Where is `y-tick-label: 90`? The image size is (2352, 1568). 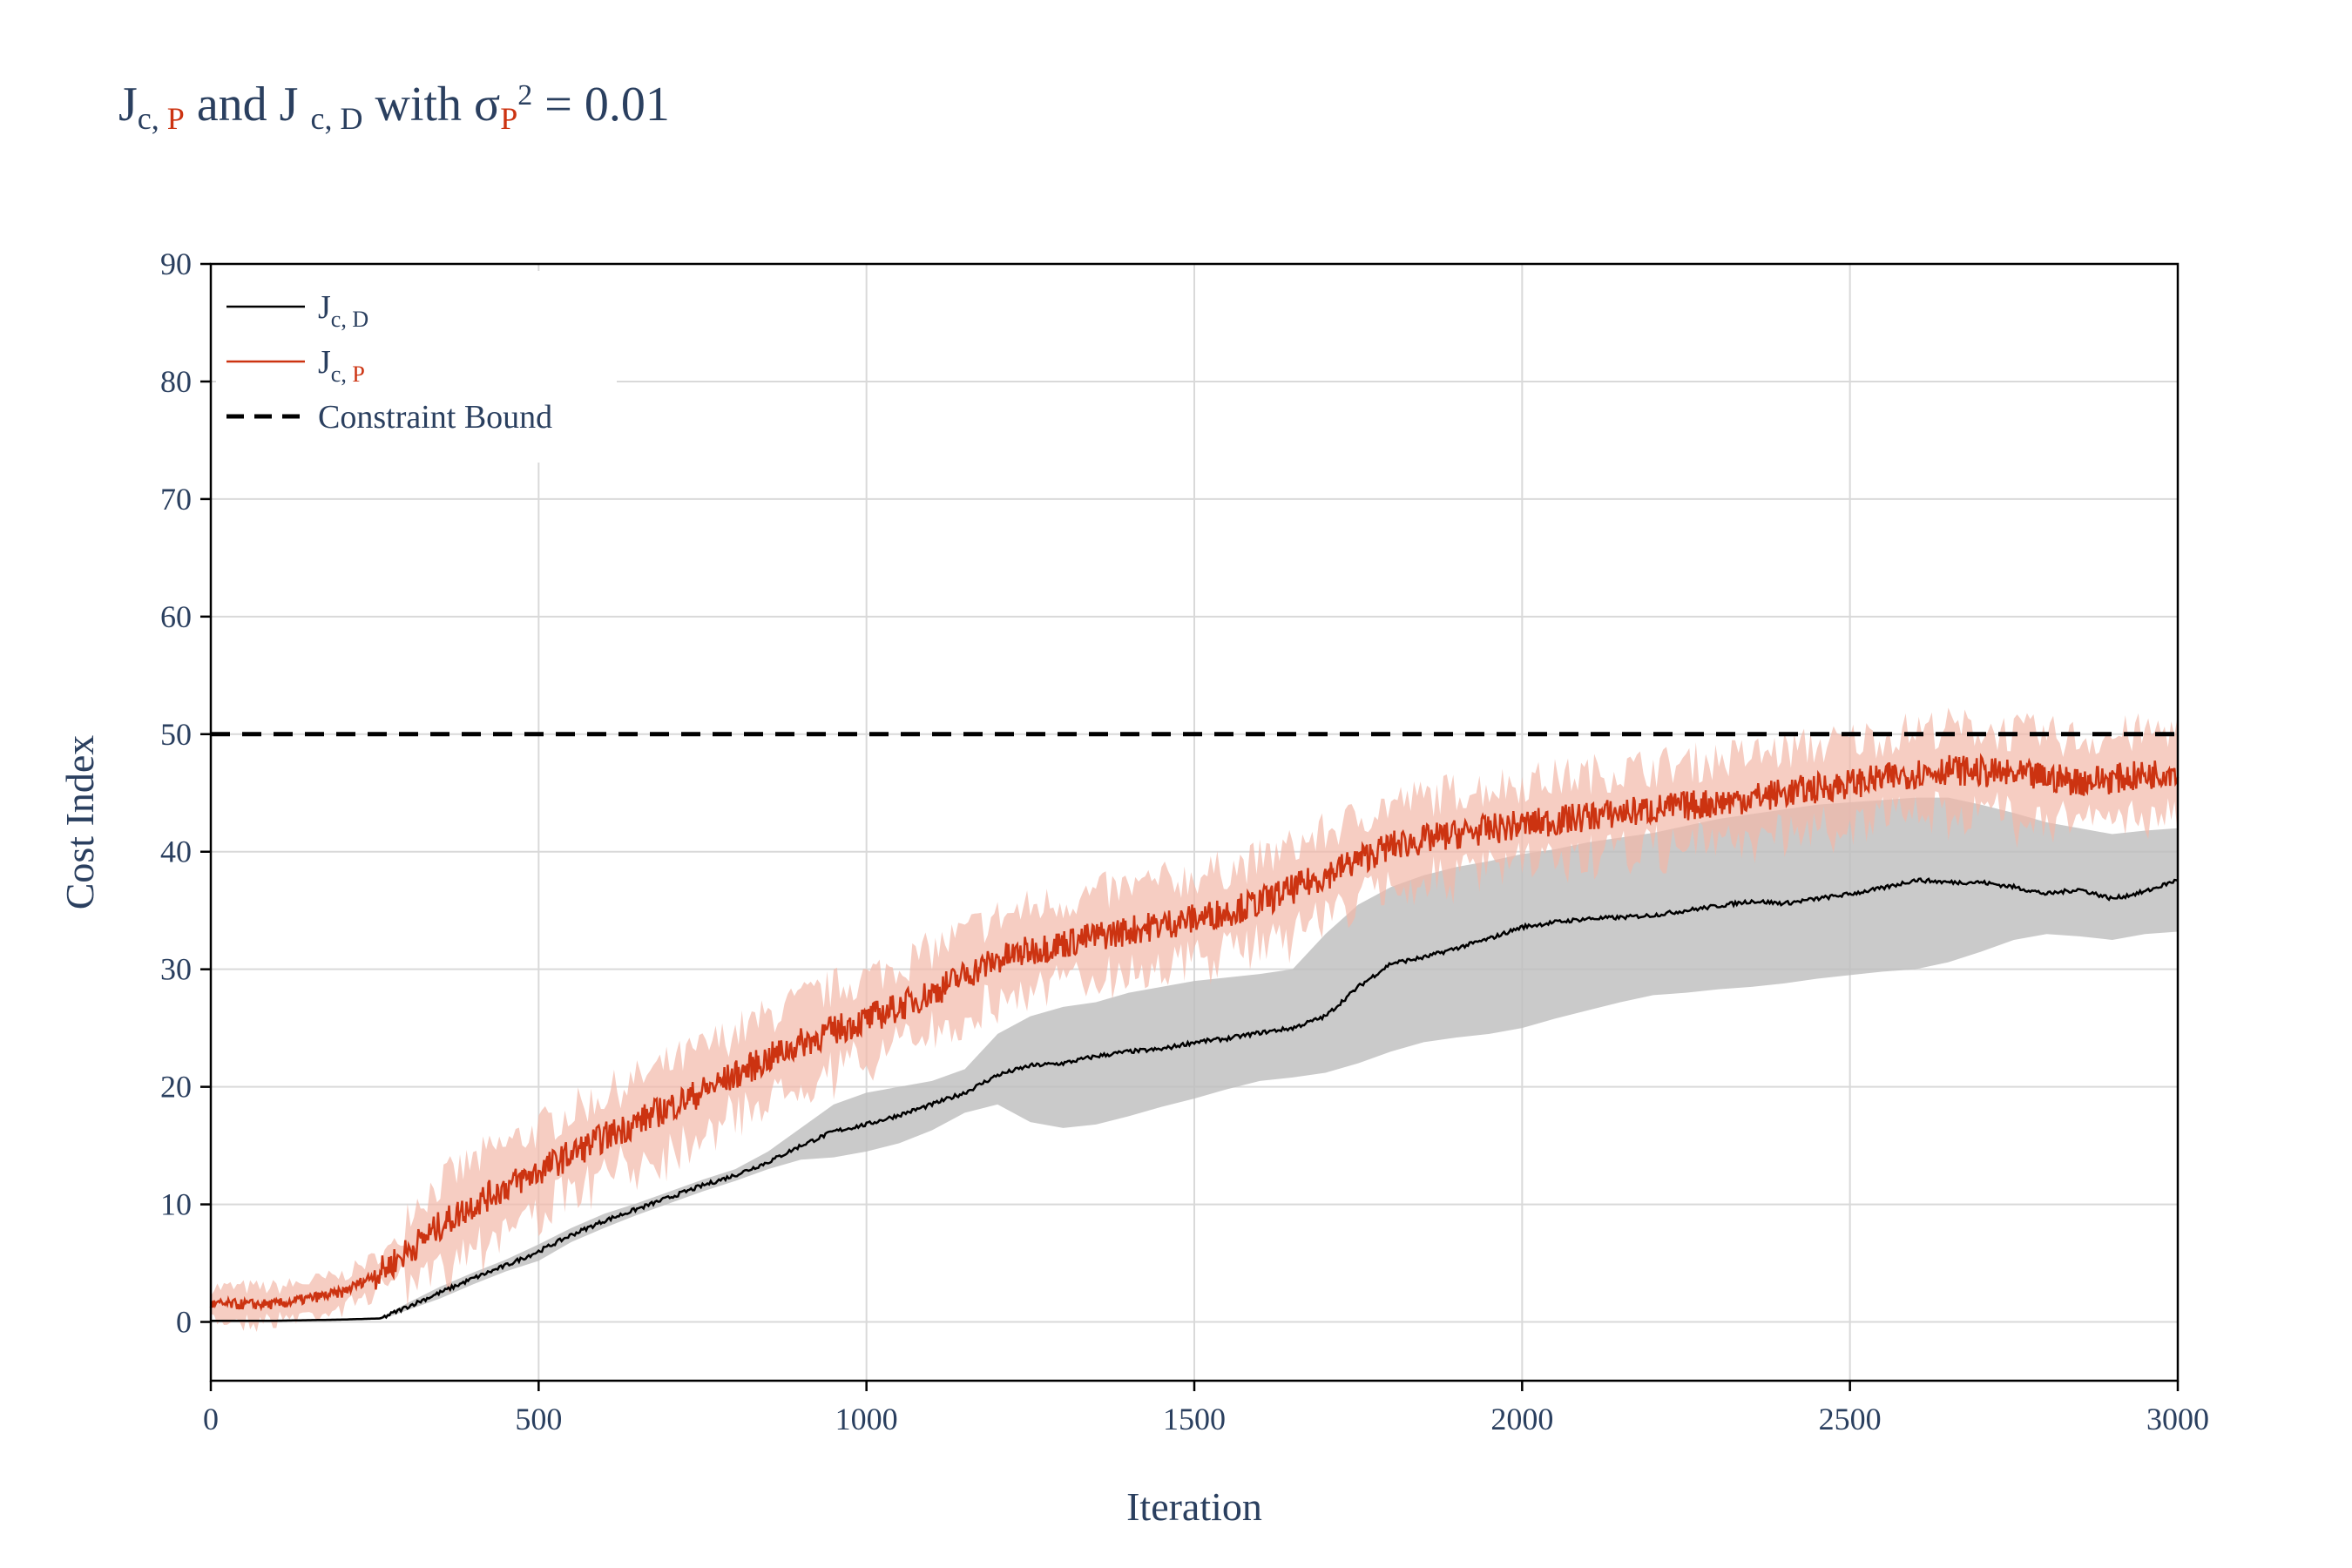
y-tick-label: 90 is located at coordinates (176, 264).